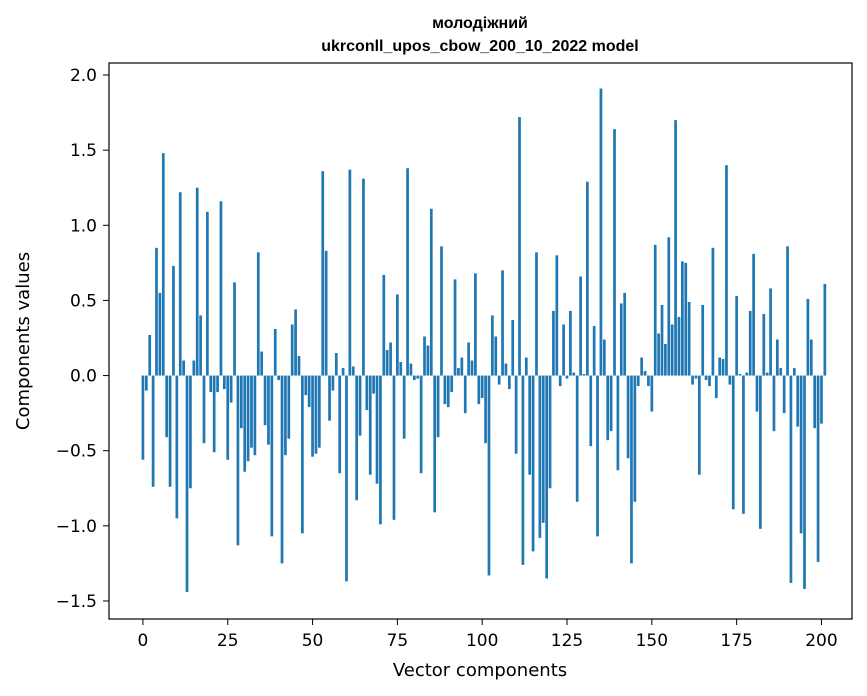  What do you see at coordinates (488, 635) in the screenshot?
I see `x-axis-ticks: 0 25 50 75 100 125 150 175 200` at bounding box center [488, 635].